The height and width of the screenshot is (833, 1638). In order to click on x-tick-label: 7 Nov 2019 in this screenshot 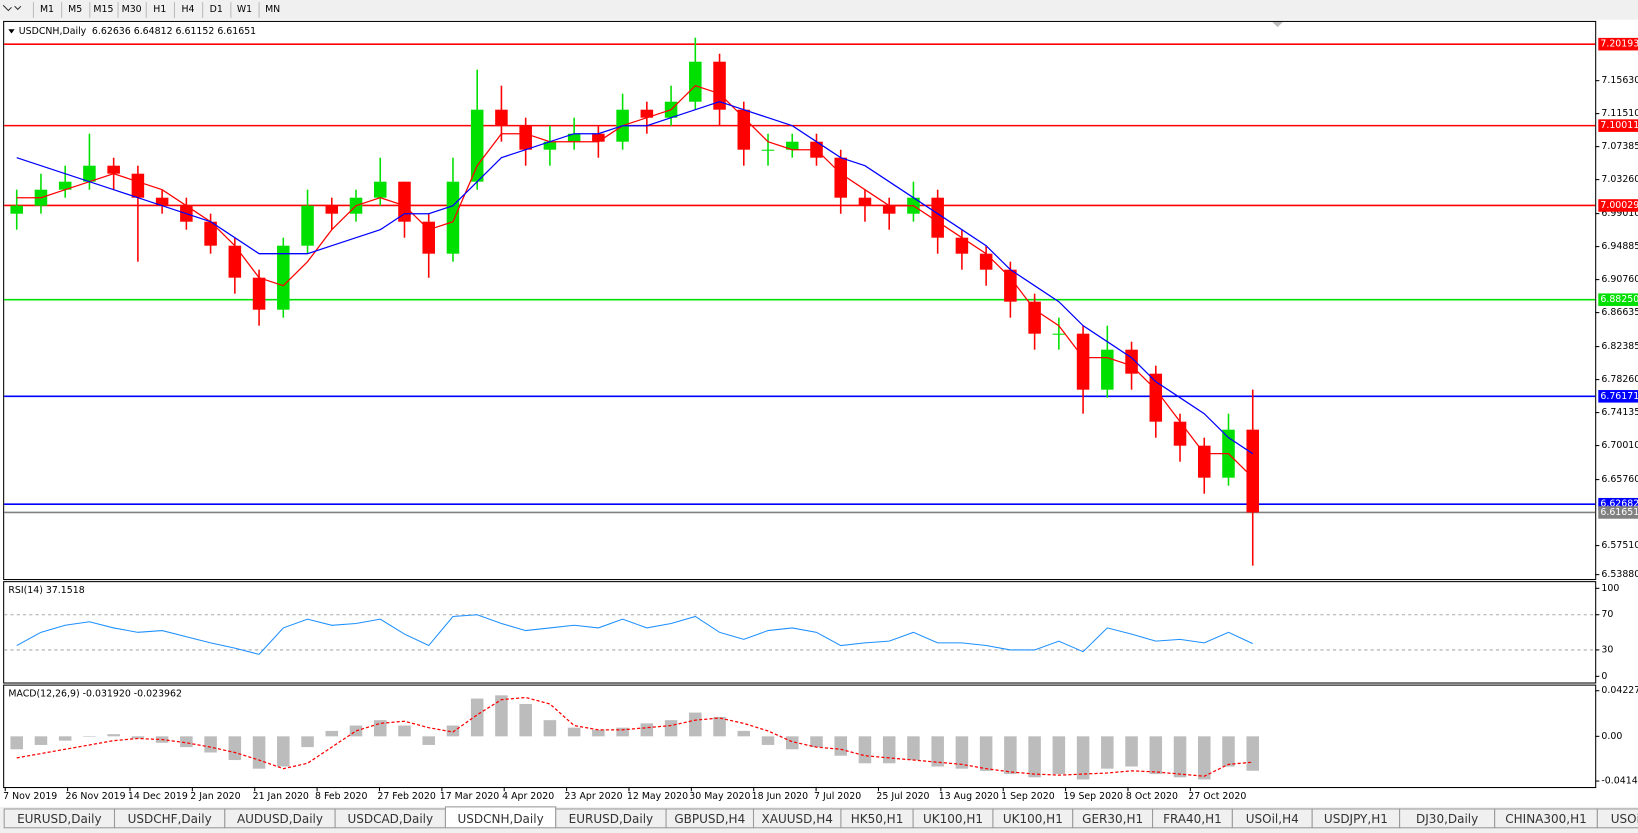, I will do `click(30, 796)`.